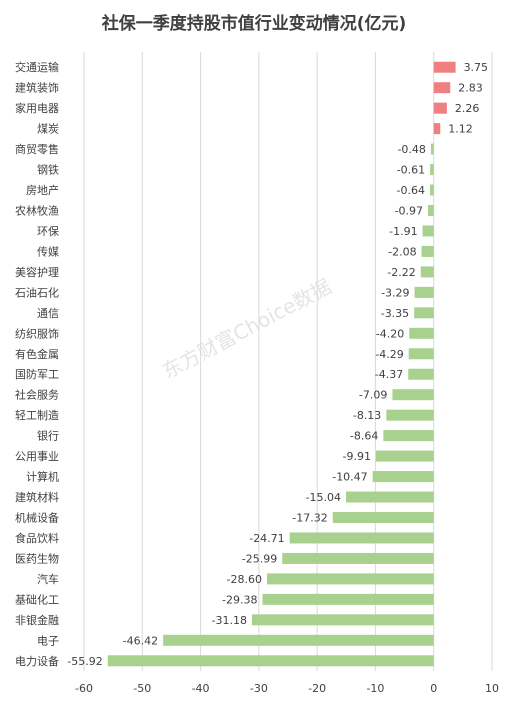 The width and height of the screenshot is (508, 704). I want to click on axis-layer: -60 -50 -40 -30 -20 -10 0 10, so click(287, 688).